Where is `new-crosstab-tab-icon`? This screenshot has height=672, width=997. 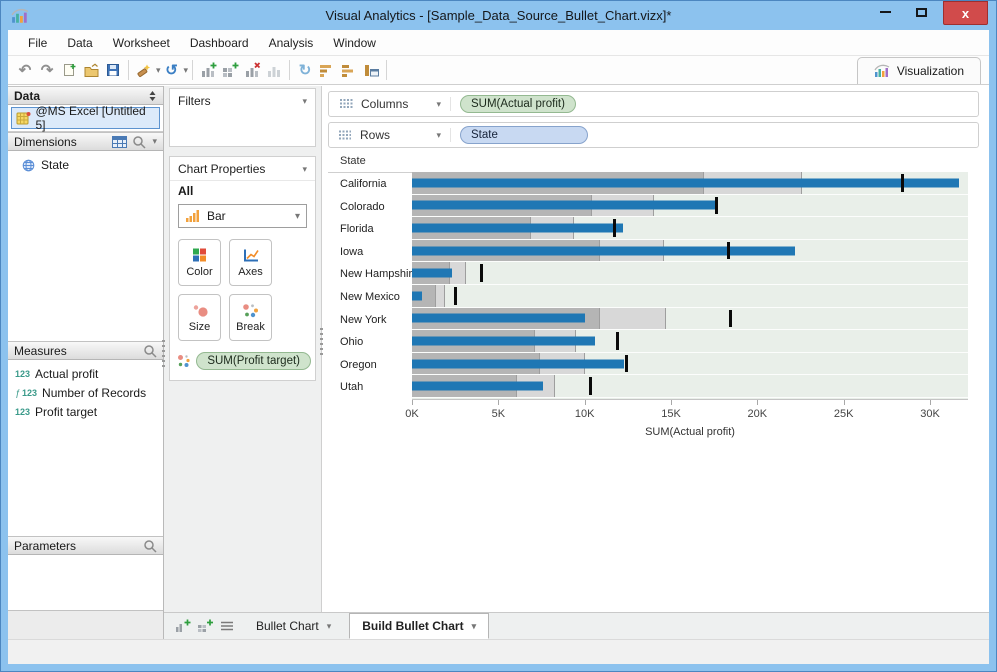 new-crosstab-tab-icon is located at coordinates (205, 626).